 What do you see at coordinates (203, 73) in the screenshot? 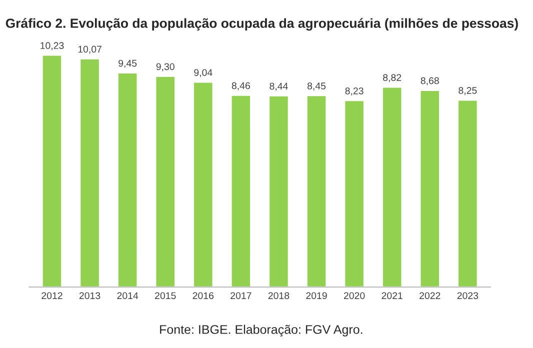
I see `data-label: 9,04` at bounding box center [203, 73].